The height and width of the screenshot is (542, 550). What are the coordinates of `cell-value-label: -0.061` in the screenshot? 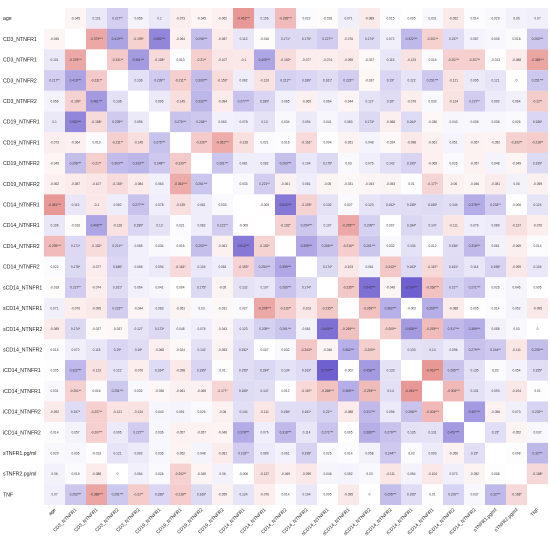 It's located at (222, 246).